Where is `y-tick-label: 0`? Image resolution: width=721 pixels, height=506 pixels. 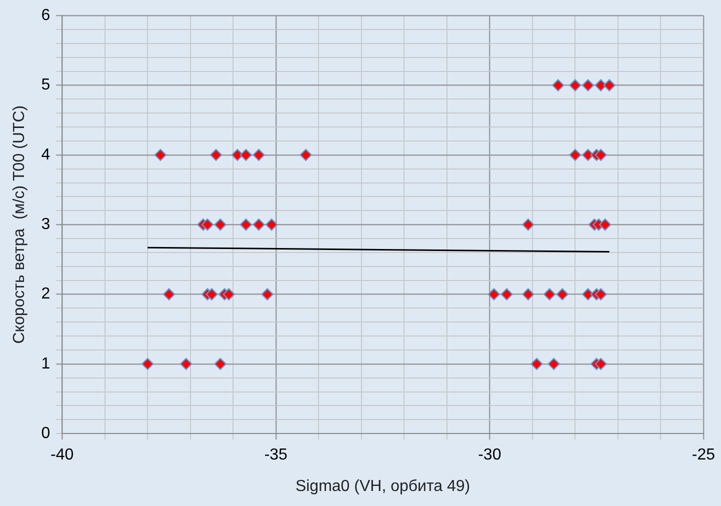 y-tick-label: 0 is located at coordinates (45, 433).